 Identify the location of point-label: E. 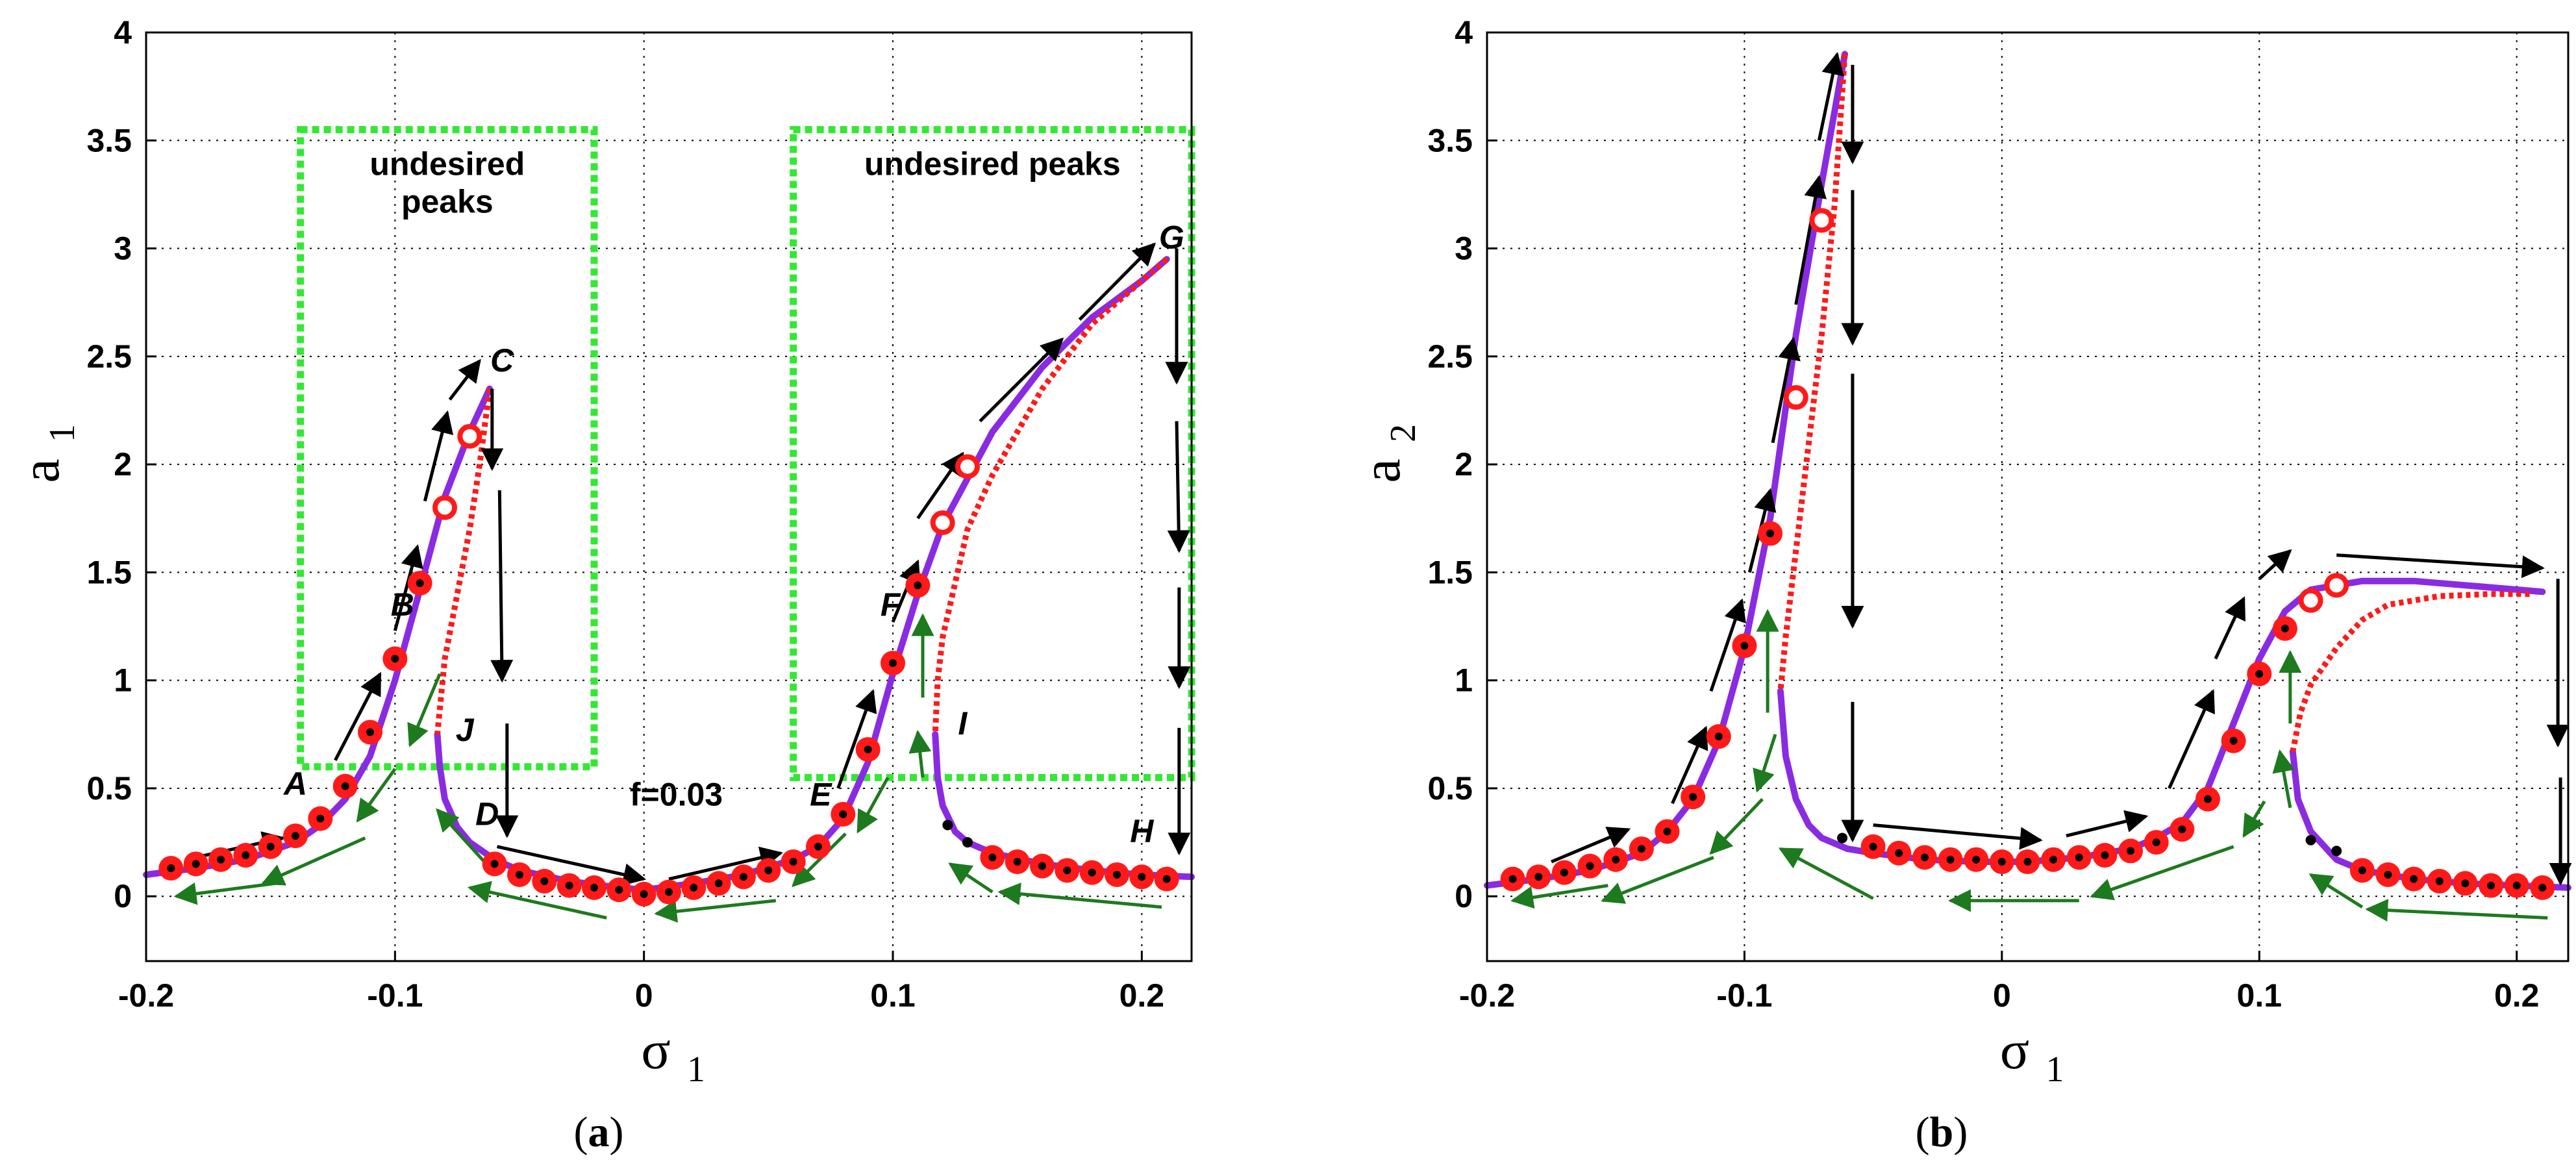
(821, 795).